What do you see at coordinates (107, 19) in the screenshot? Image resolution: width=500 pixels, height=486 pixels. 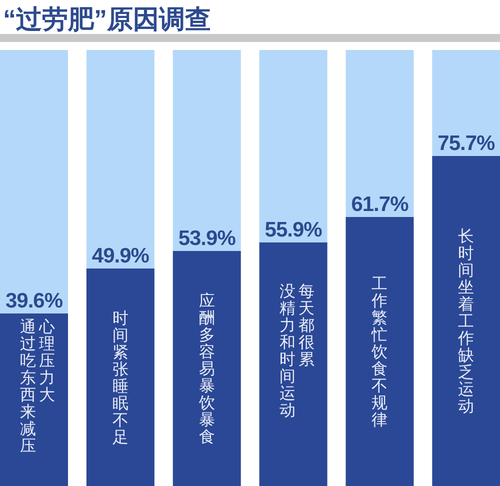 I see `chart-title: “过劳肥”原因调查` at bounding box center [107, 19].